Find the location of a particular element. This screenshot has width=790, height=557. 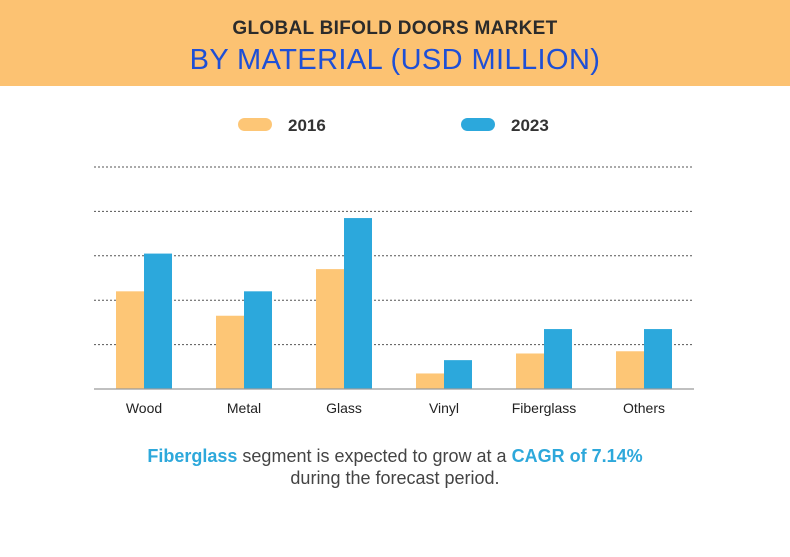

bar-metal-2016 is located at coordinates (230, 352).